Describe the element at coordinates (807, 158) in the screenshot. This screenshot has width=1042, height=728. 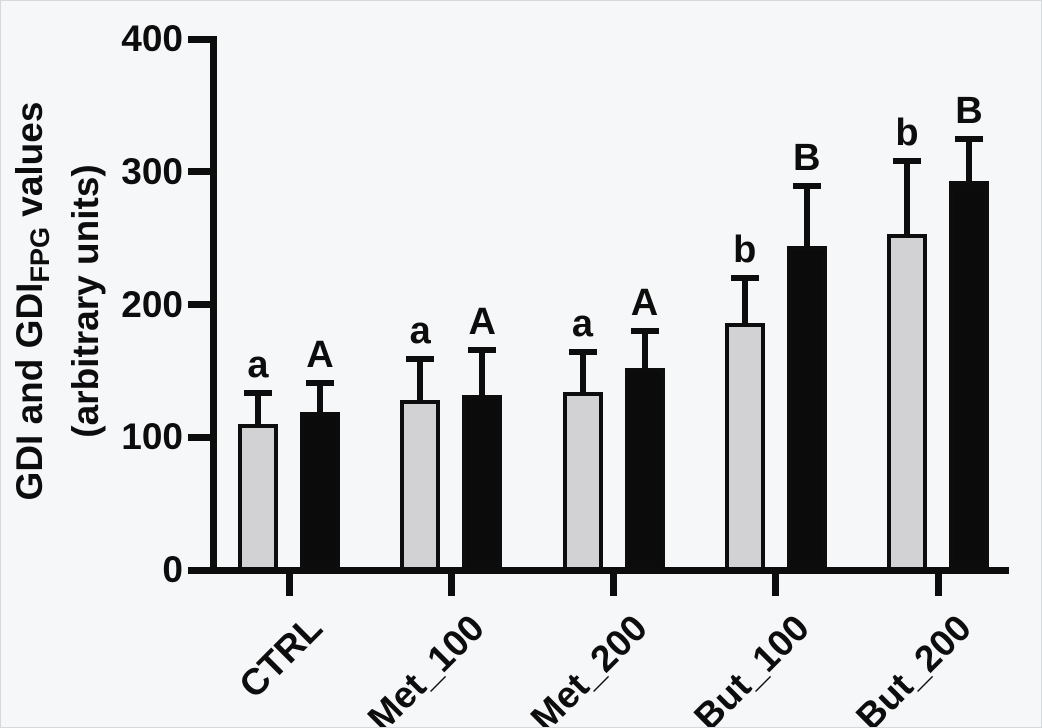
I see `significance-letter-gdi-fpg-but-100: B` at that location.